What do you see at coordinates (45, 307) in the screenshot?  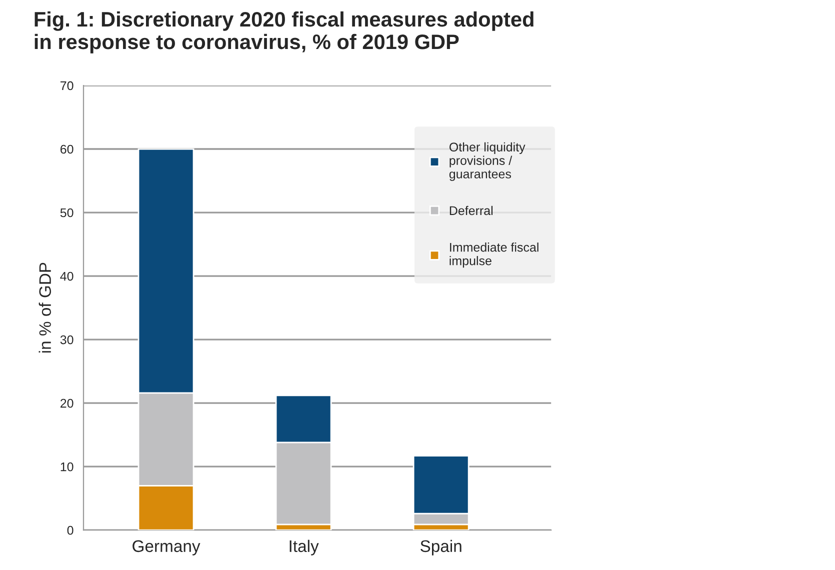 I see `y-axis-title: in % of GDP` at bounding box center [45, 307].